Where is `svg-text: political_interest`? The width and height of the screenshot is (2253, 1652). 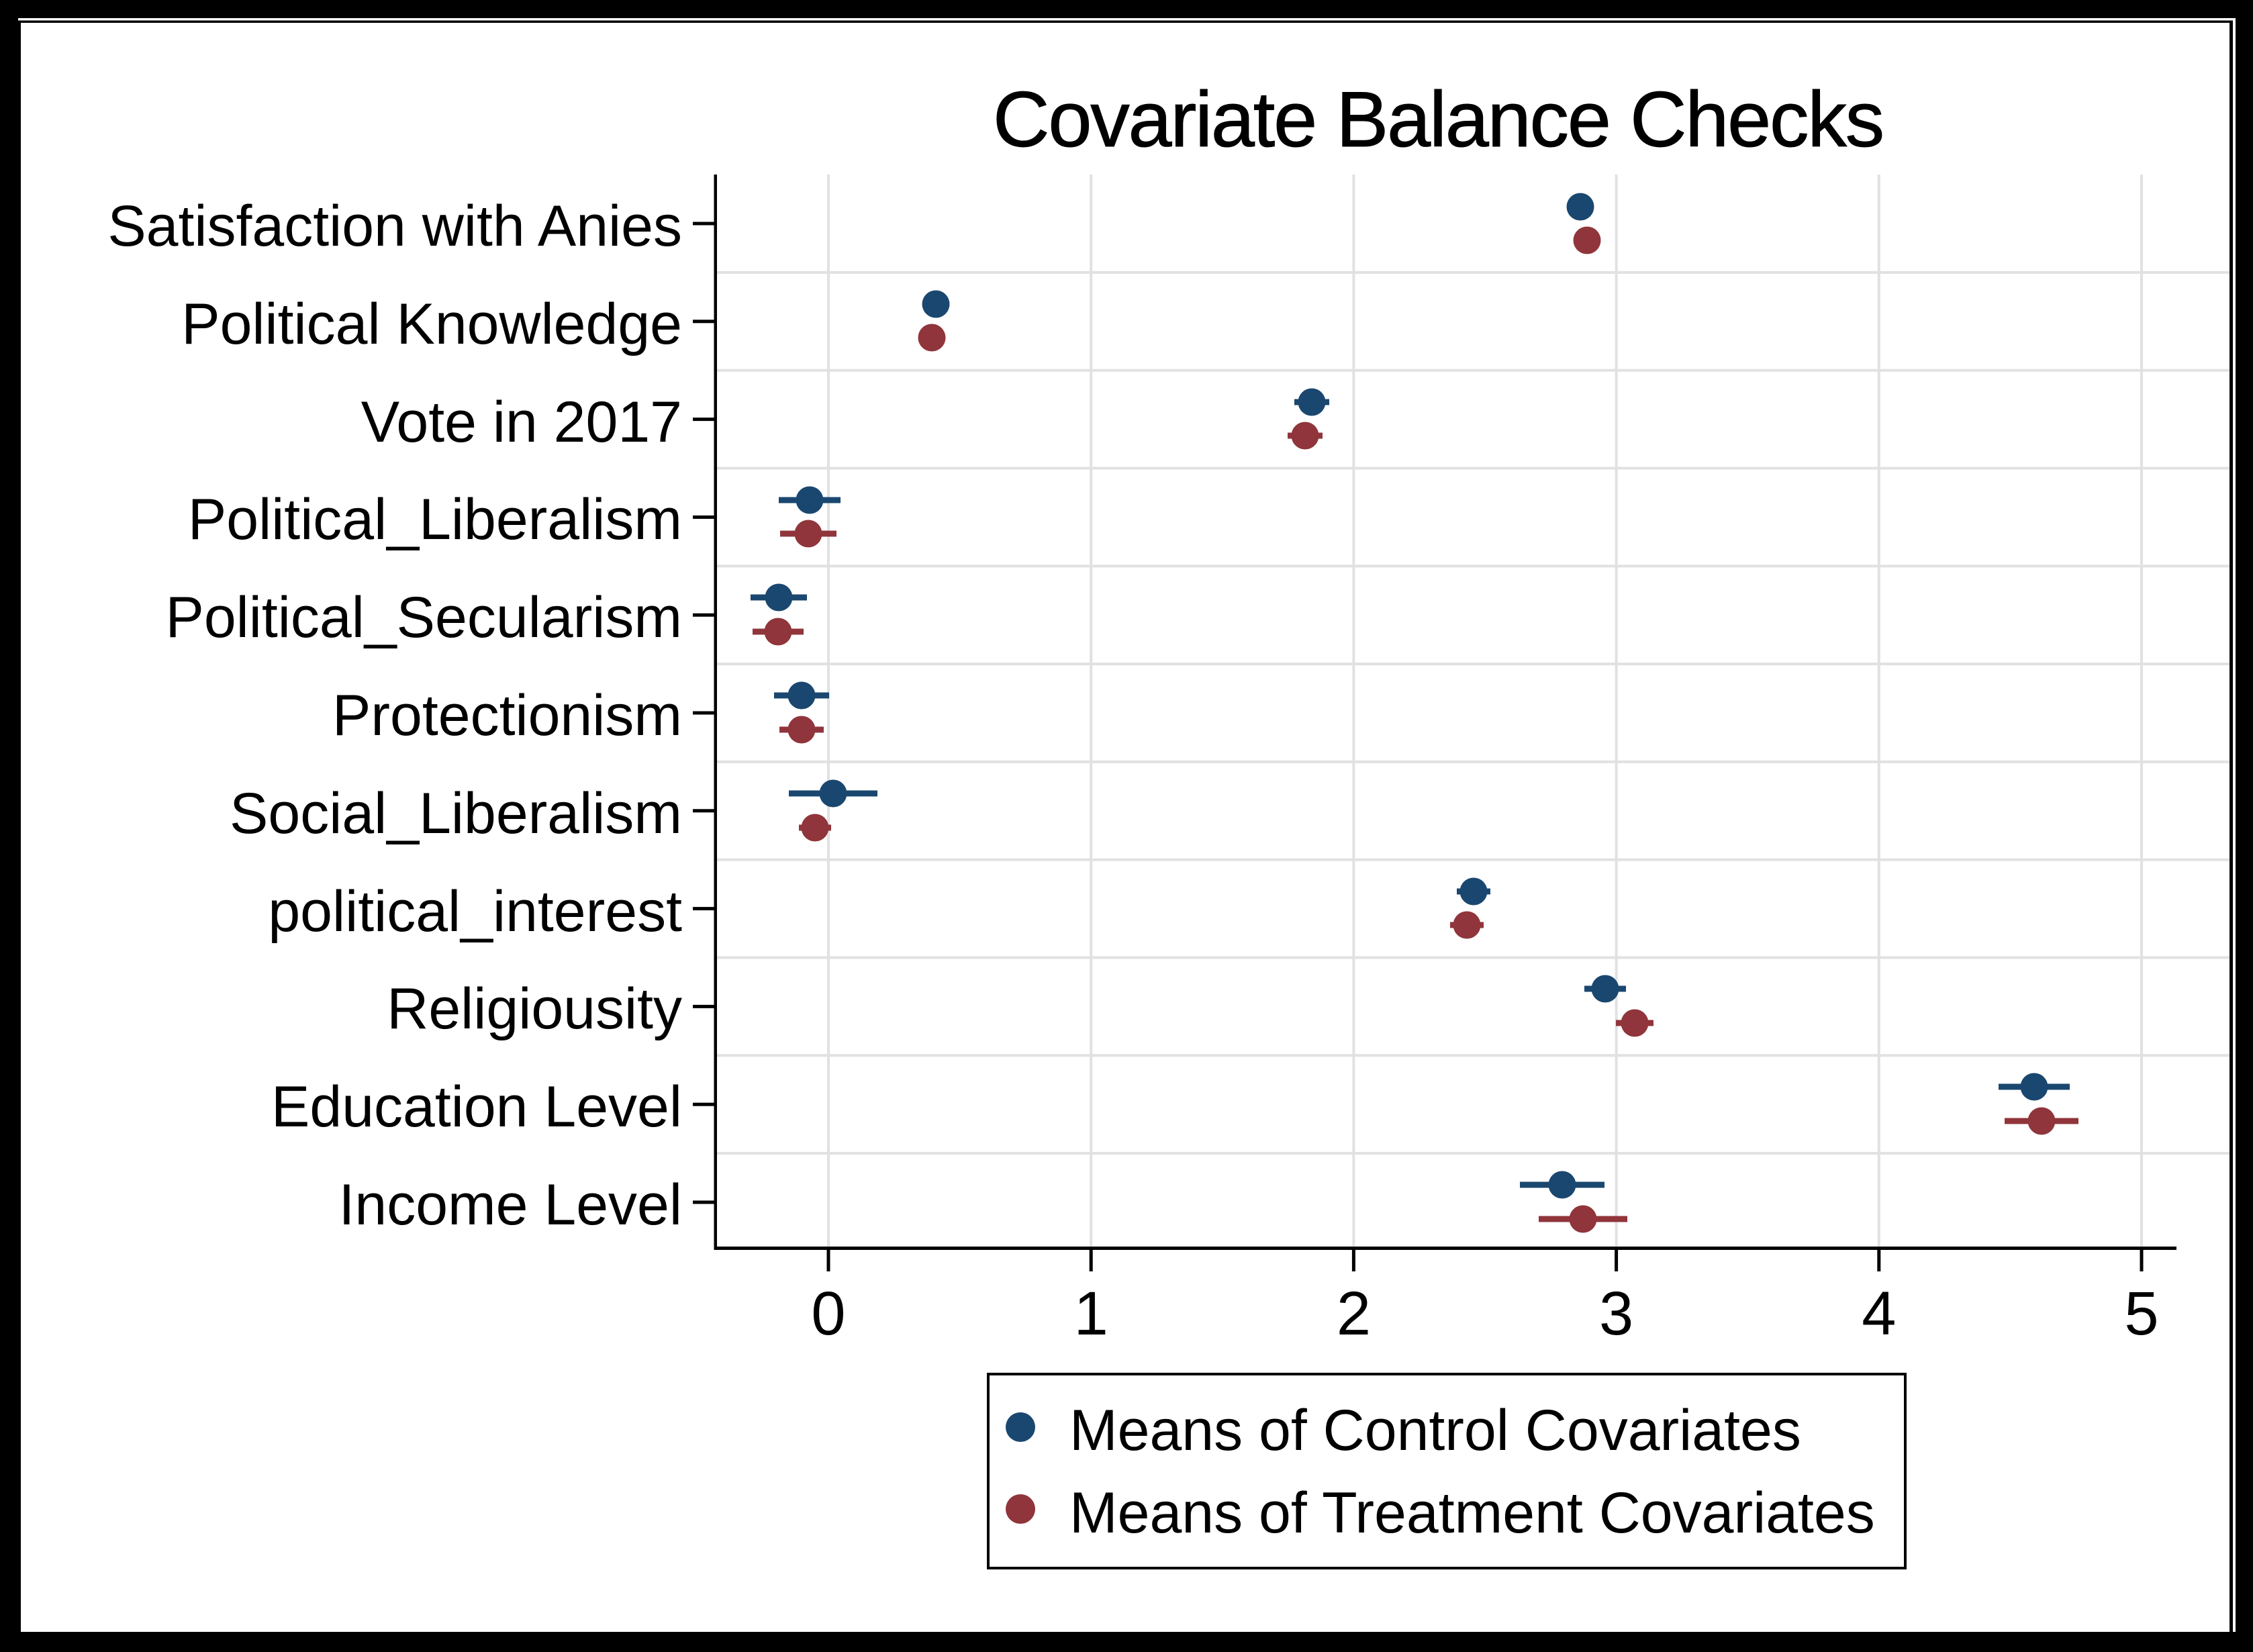
svg-text: political_interest is located at coordinates (475, 912).